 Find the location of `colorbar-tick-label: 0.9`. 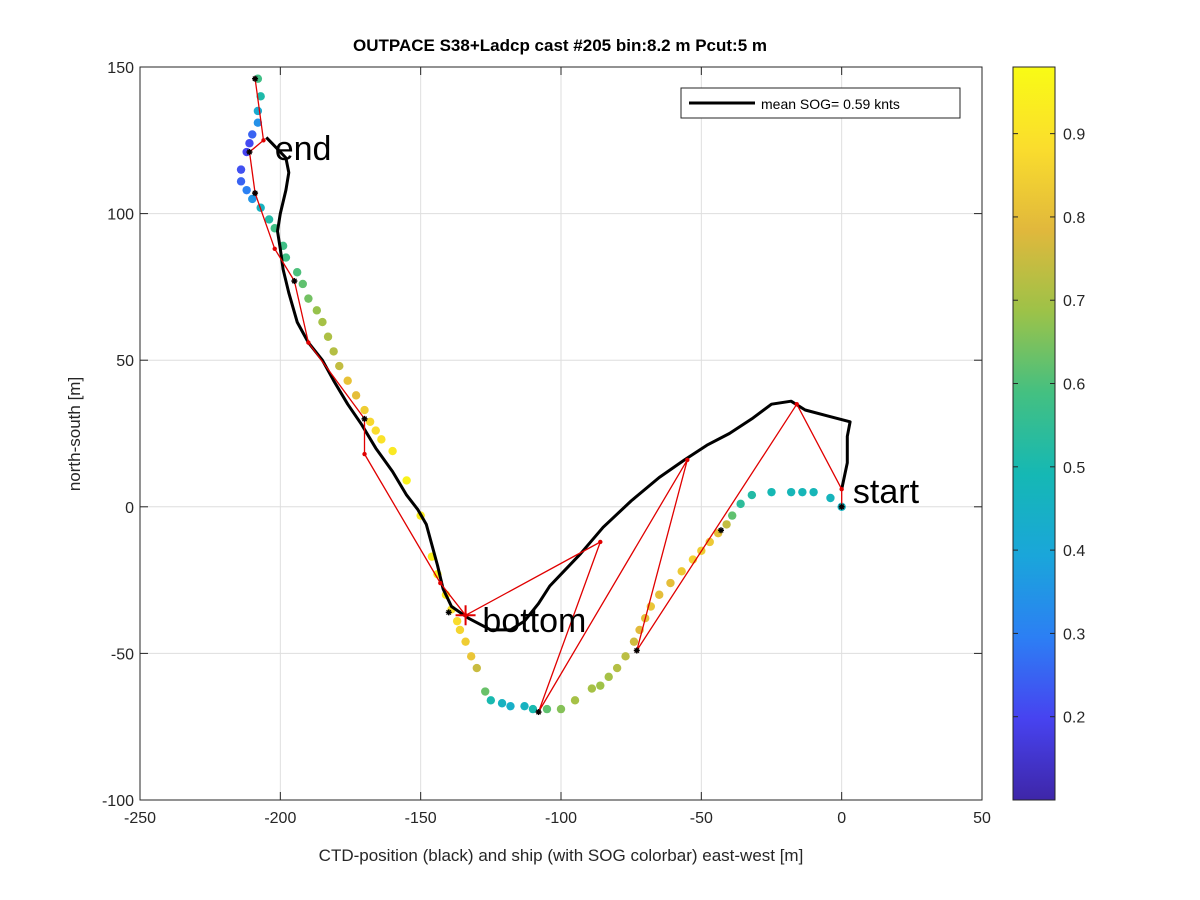

colorbar-tick-label: 0.9 is located at coordinates (1074, 135).